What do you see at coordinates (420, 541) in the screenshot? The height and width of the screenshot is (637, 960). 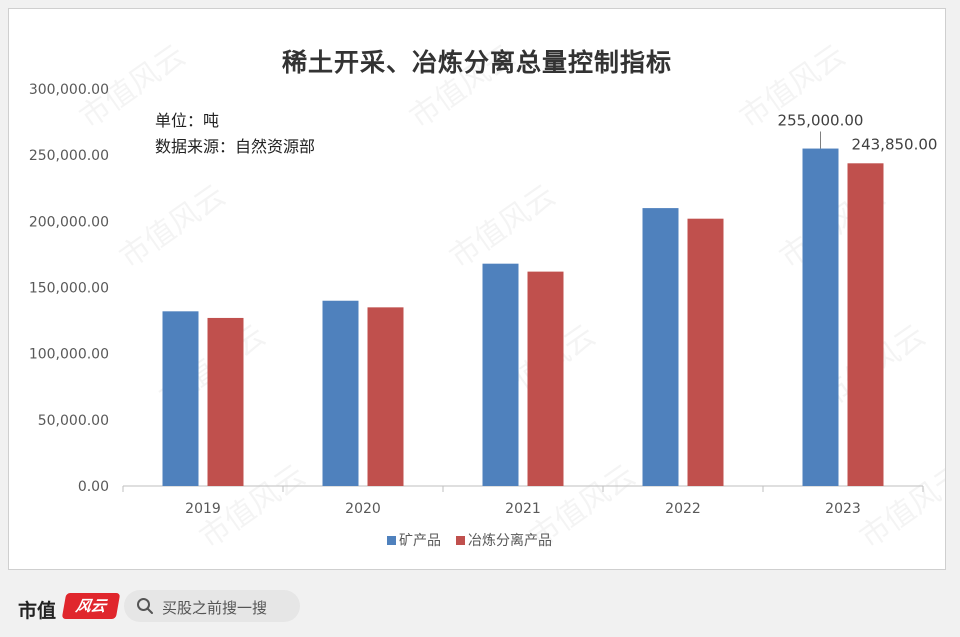 I see `legend-label: 矿产品` at bounding box center [420, 541].